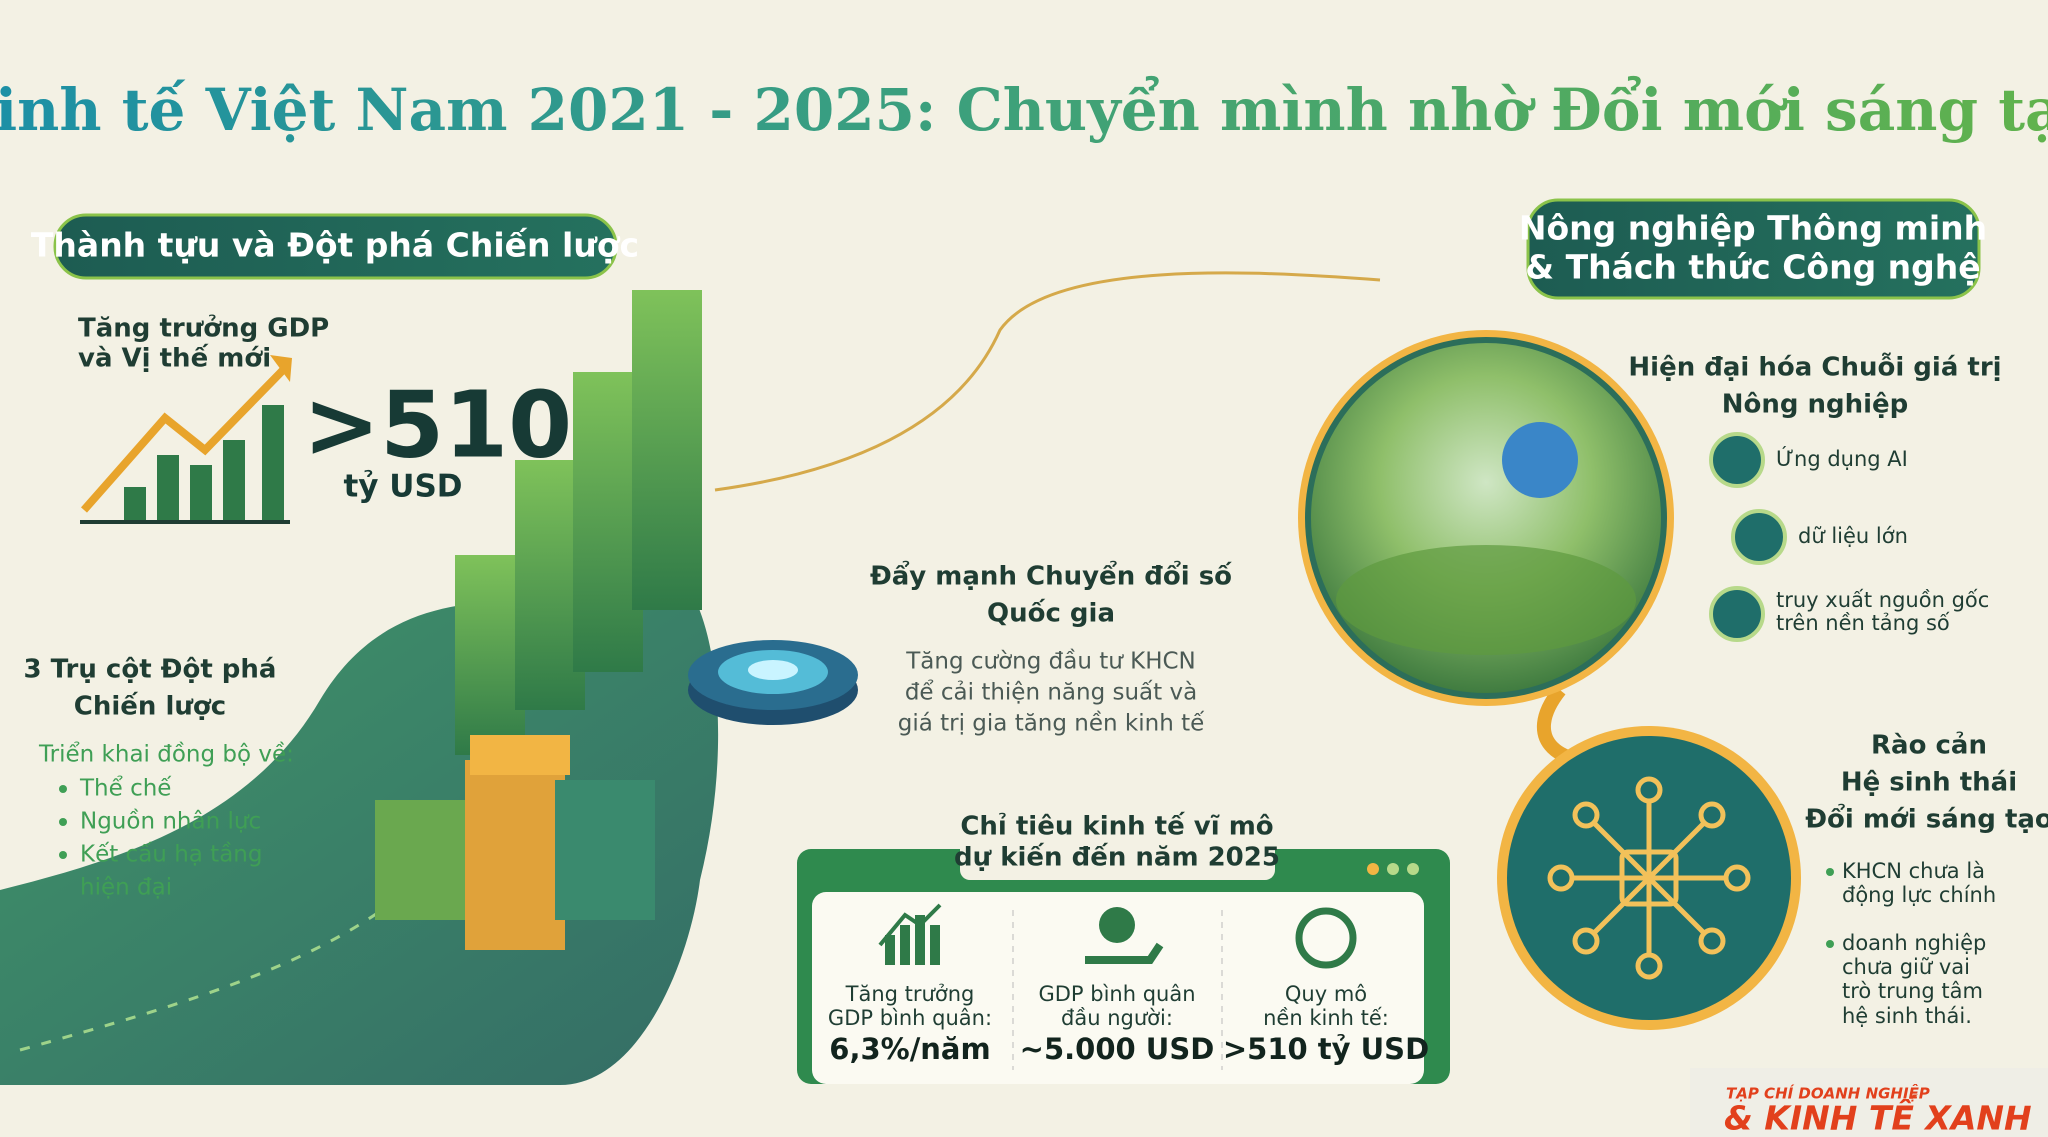 The image size is (2048, 1137). What do you see at coordinates (1882, 600) in the screenshot?
I see `value-chain-item: truy xuất nguồn gốc` at bounding box center [1882, 600].